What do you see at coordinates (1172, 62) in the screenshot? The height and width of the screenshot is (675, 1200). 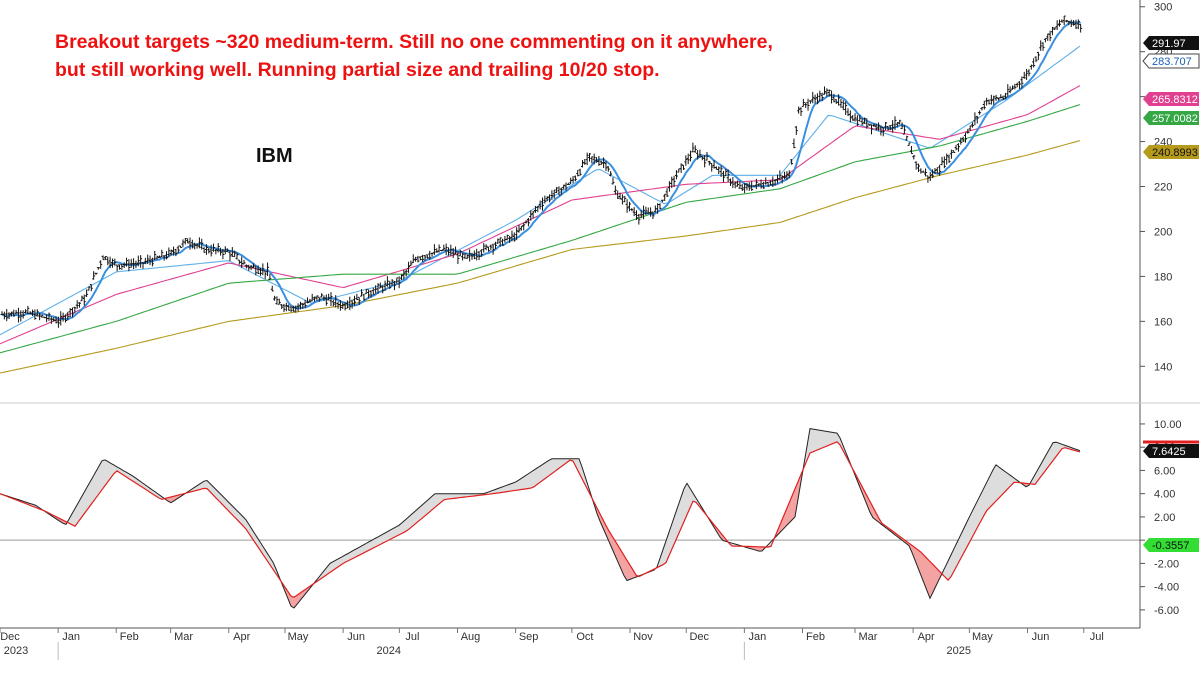 I see `ma-blue-tag-text: 283.707` at bounding box center [1172, 62].